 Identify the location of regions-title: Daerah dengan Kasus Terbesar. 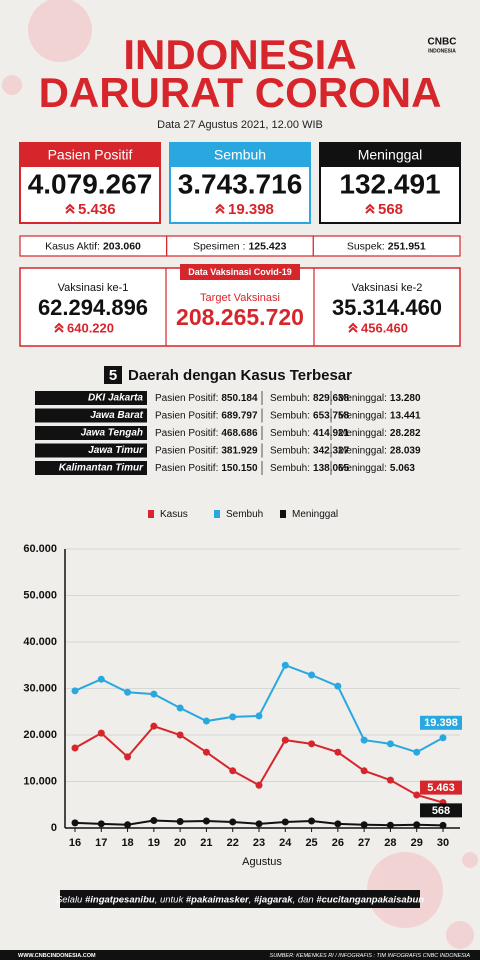
(240, 375).